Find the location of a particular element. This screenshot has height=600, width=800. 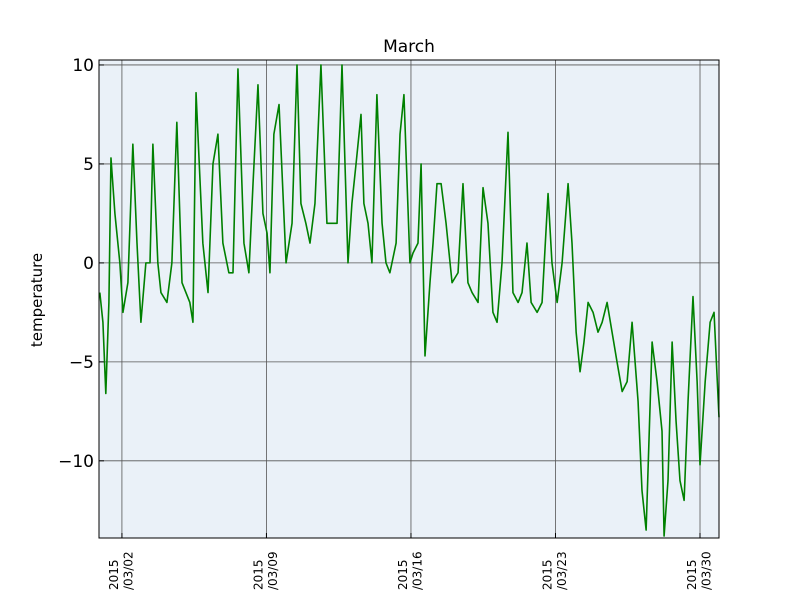

x-tick-label: 2015/03/23 is located at coordinates (554, 570).